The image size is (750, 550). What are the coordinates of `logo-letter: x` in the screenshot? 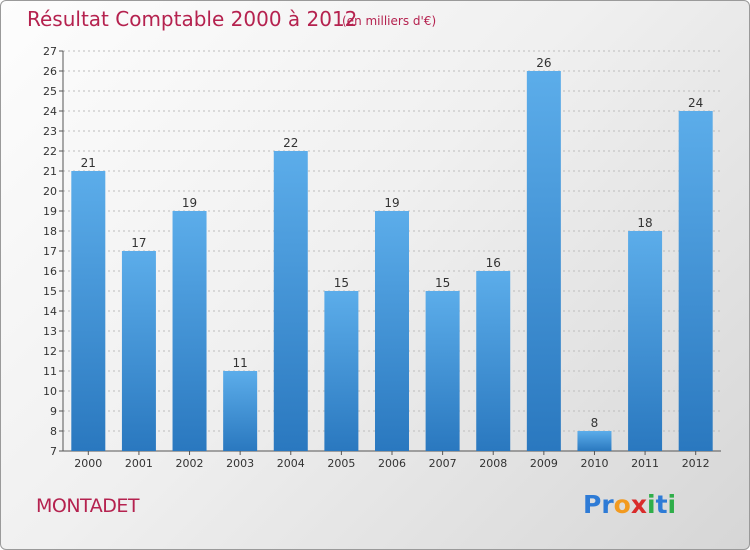 It's located at (638, 504).